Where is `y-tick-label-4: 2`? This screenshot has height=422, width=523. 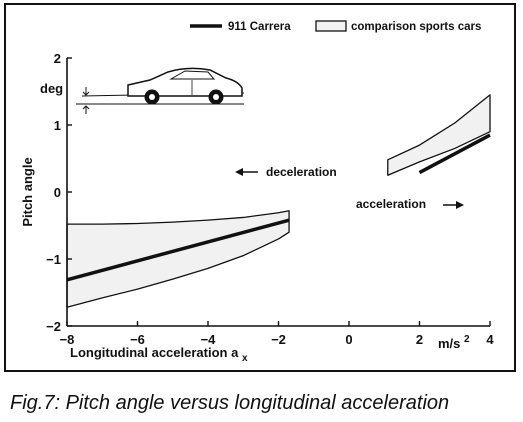 y-tick-label-4: 2 is located at coordinates (57, 58).